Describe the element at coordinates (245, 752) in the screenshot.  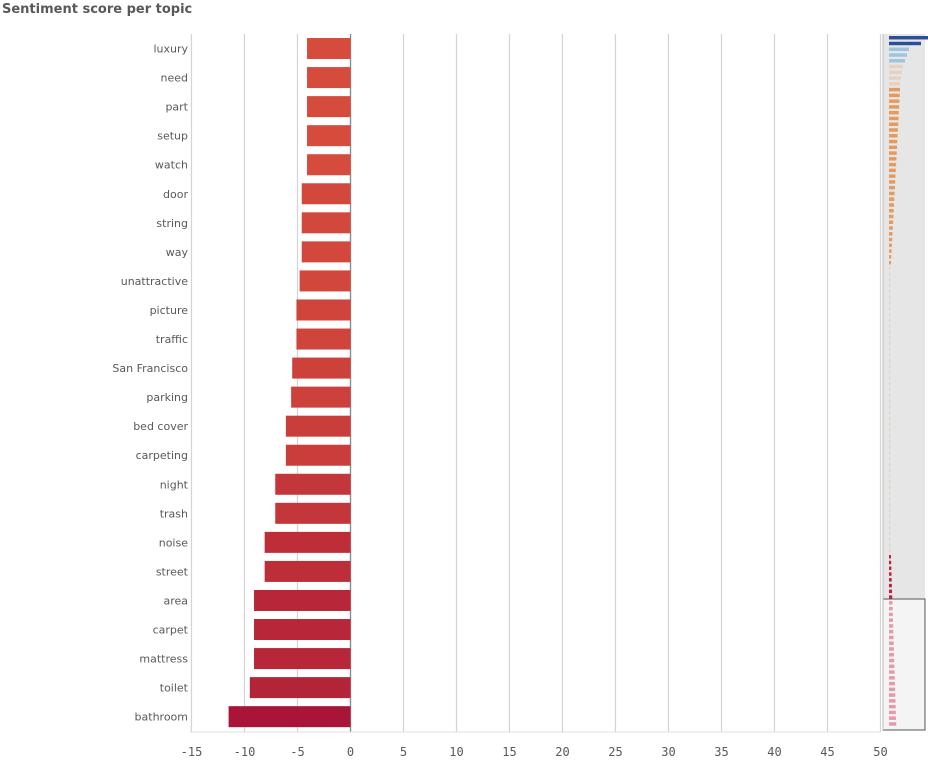
I see `x-tick-label: -10` at that location.